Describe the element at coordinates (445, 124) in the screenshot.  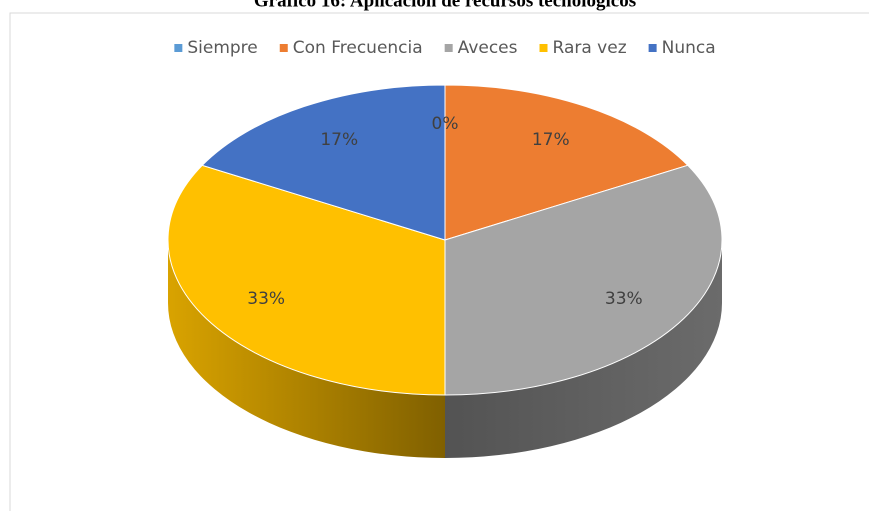
I see `data-label: 0%` at that location.